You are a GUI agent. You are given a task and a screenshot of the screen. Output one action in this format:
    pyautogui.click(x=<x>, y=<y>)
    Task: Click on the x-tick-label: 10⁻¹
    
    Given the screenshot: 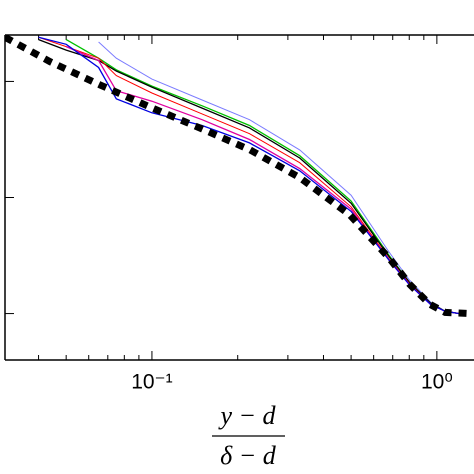 What is the action you would take?
    pyautogui.click(x=151, y=382)
    